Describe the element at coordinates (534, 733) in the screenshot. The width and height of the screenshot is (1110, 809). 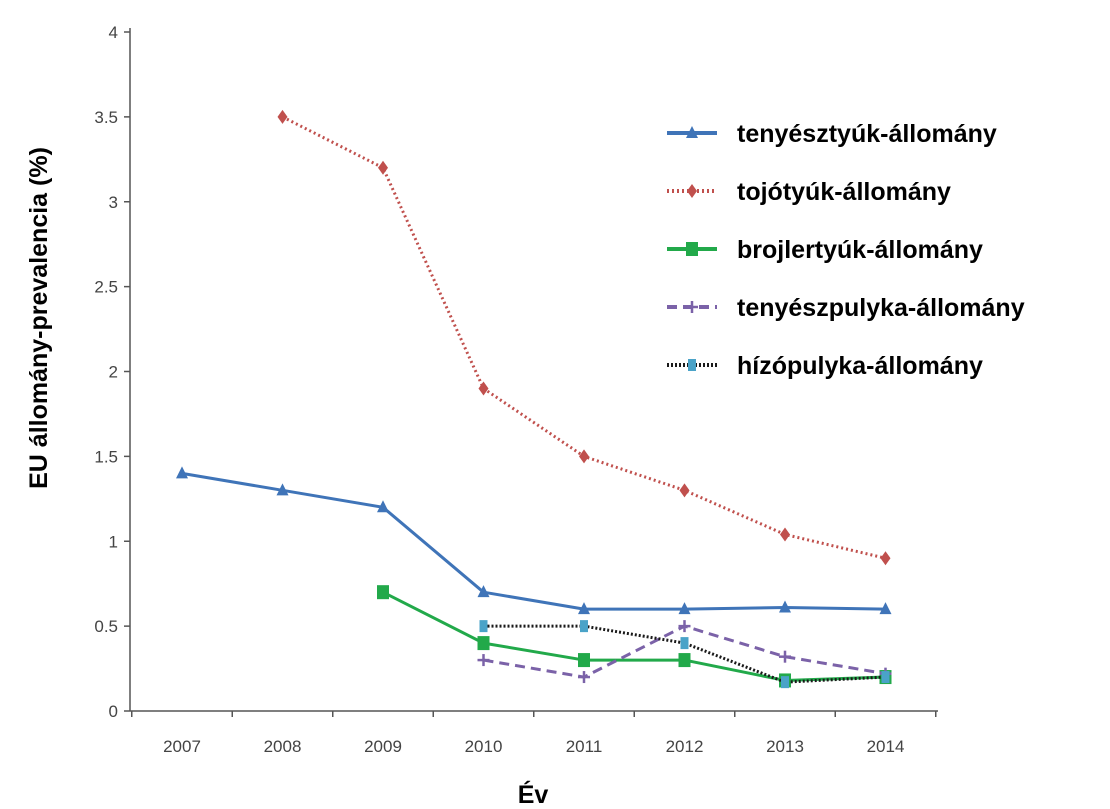
I see `x-axis-ticks: 2007 2008 2009 2010 2011 2012 2013 2014` at that location.